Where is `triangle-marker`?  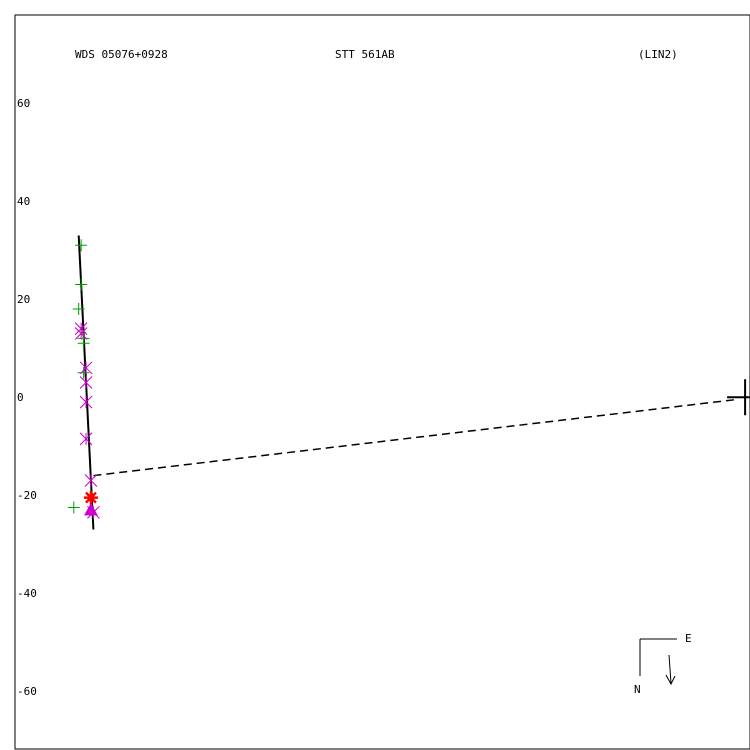
triangle-marker is located at coordinates (91, 509).